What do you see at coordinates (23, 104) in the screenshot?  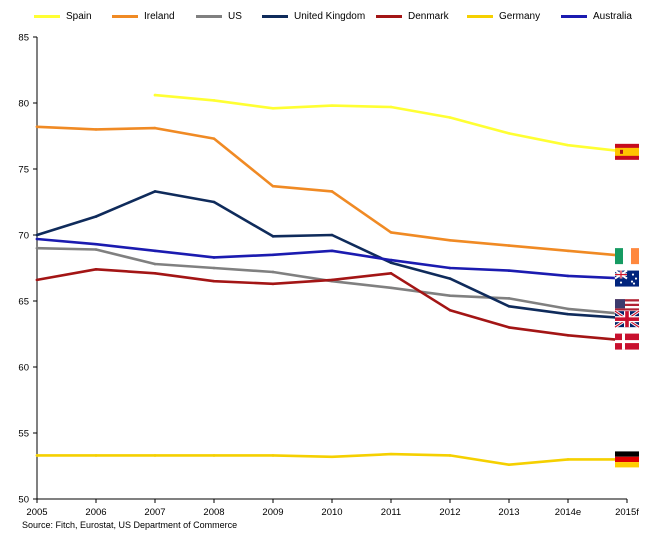 I see `y-tick-label: 80` at bounding box center [23, 104].